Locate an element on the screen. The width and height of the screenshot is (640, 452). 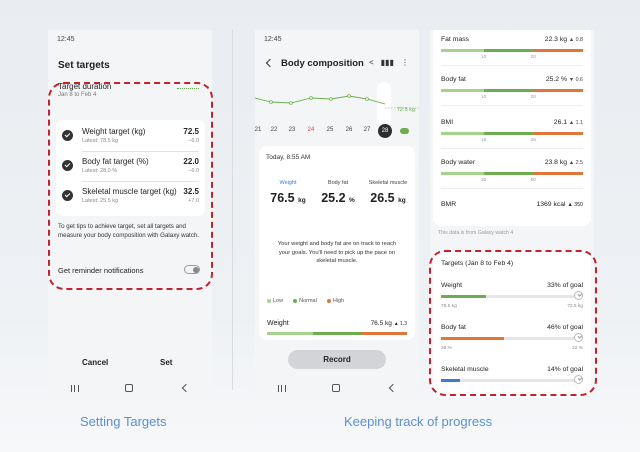
goal-value: 22 % is located at coordinates (577, 348).